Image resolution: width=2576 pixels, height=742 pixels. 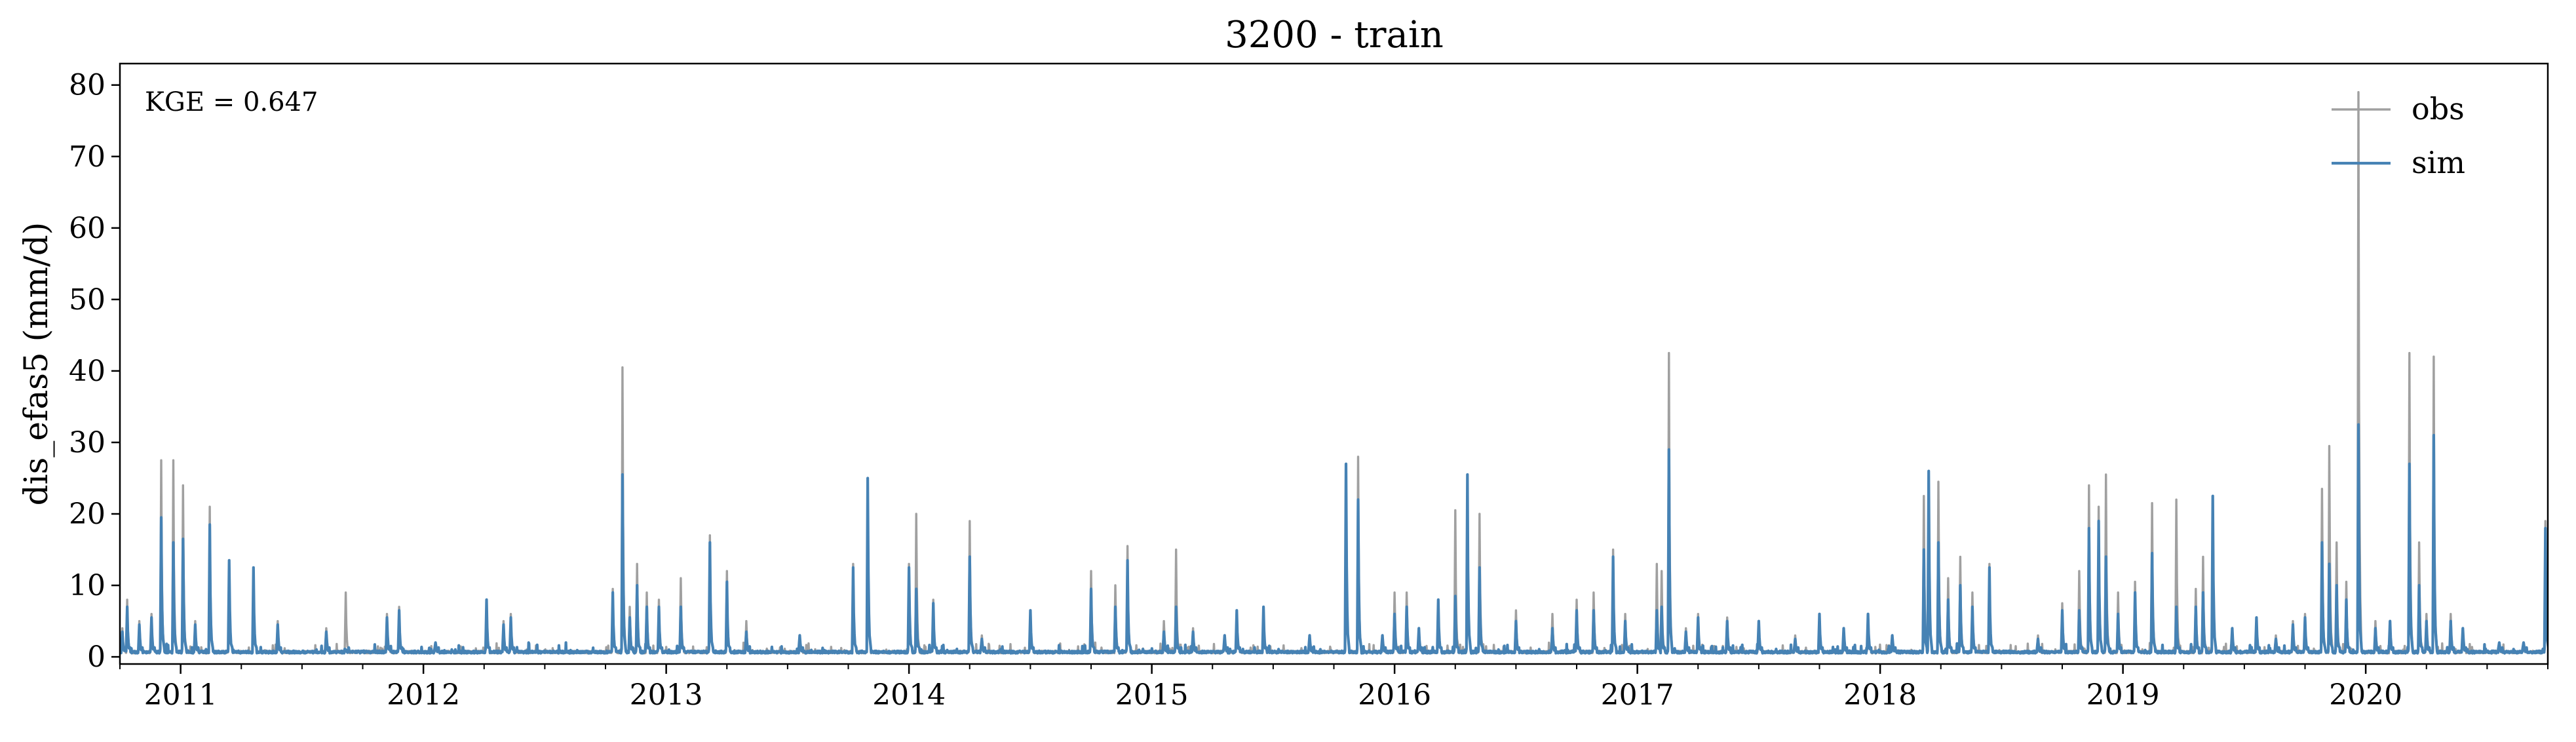 What do you see at coordinates (87, 442) in the screenshot?
I see `y-tick-label: 30` at bounding box center [87, 442].